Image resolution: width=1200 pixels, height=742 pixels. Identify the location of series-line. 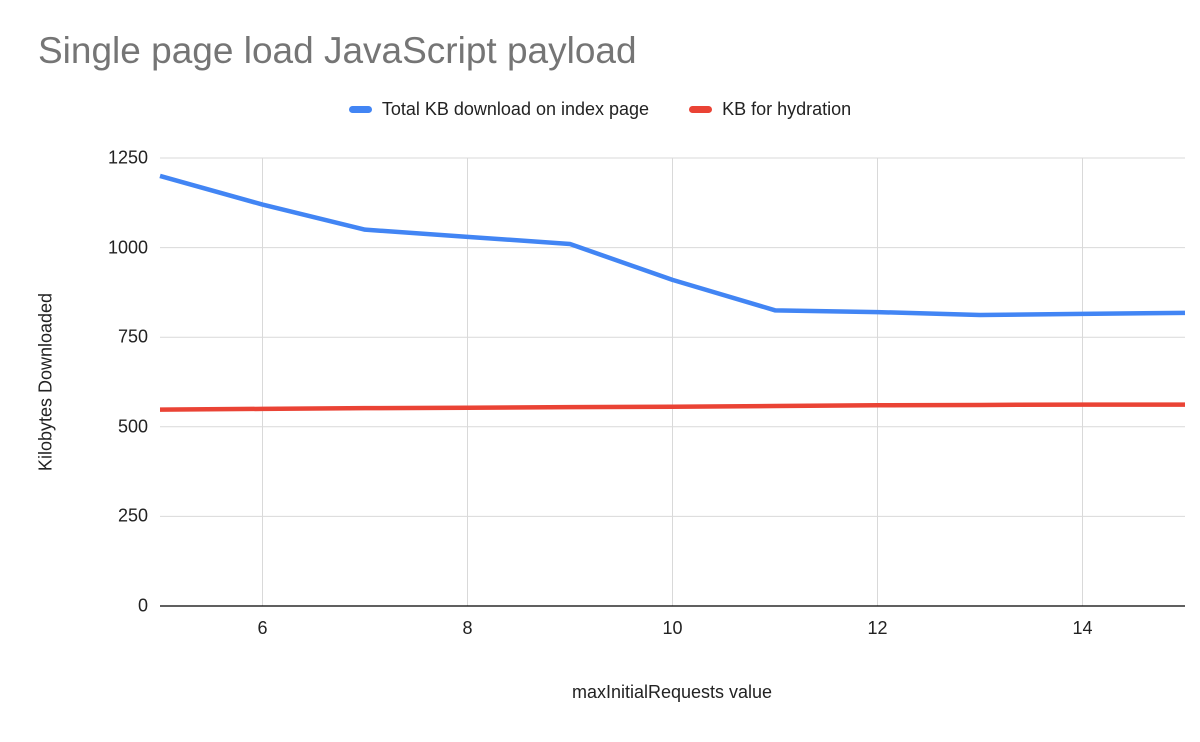
(672, 407).